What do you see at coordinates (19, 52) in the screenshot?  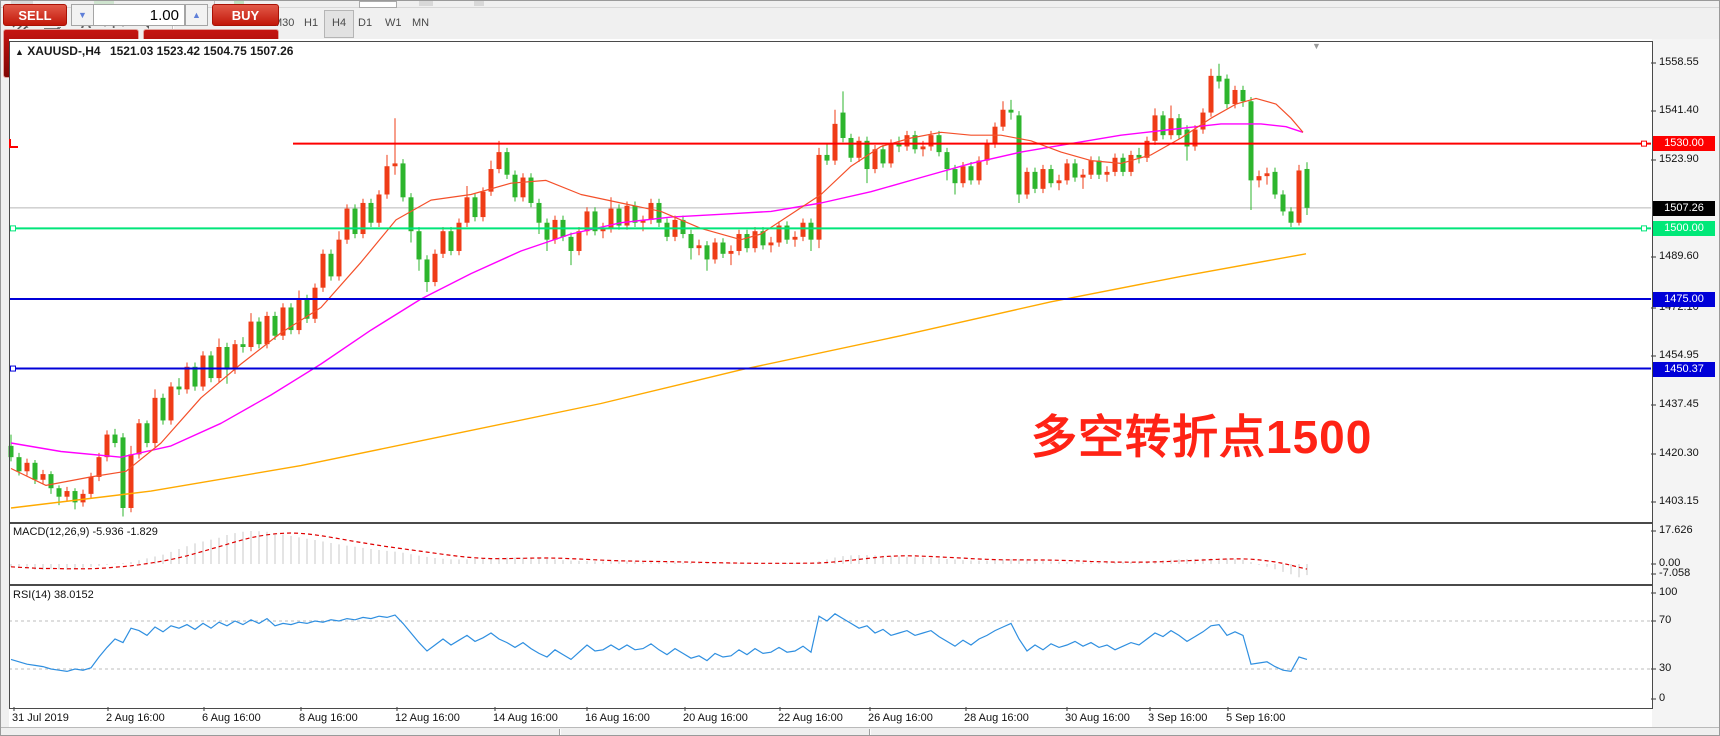 I see `collapse-arrow-icon: ▲` at bounding box center [19, 52].